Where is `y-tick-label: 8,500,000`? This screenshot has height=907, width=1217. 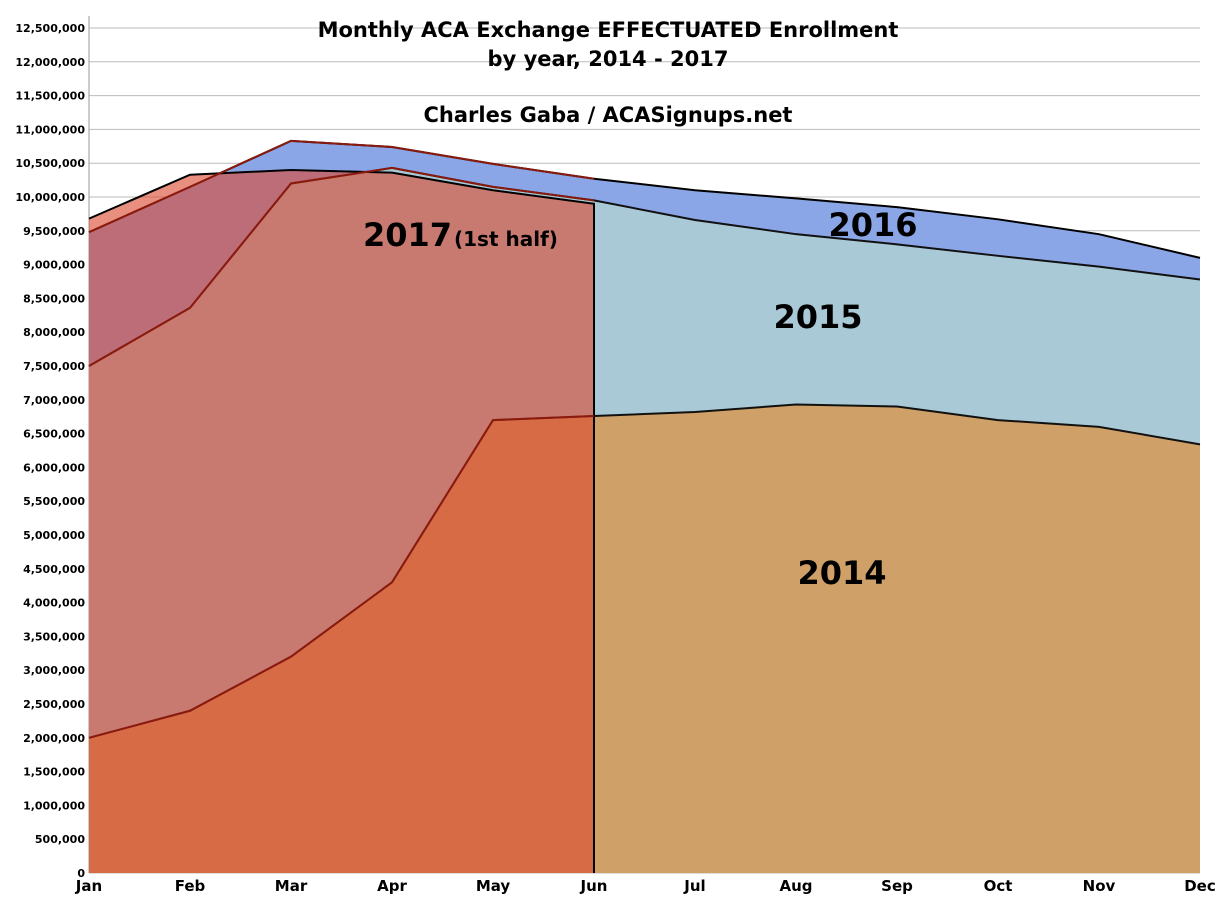
y-tick-label: 8,500,000 is located at coordinates (54, 298).